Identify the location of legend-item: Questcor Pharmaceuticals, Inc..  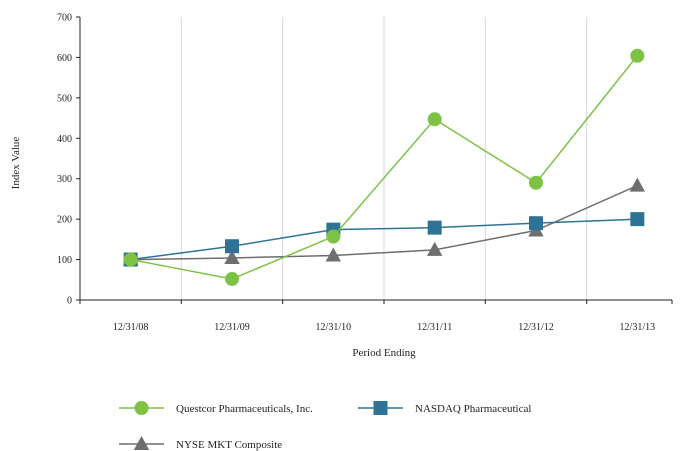
(216, 408).